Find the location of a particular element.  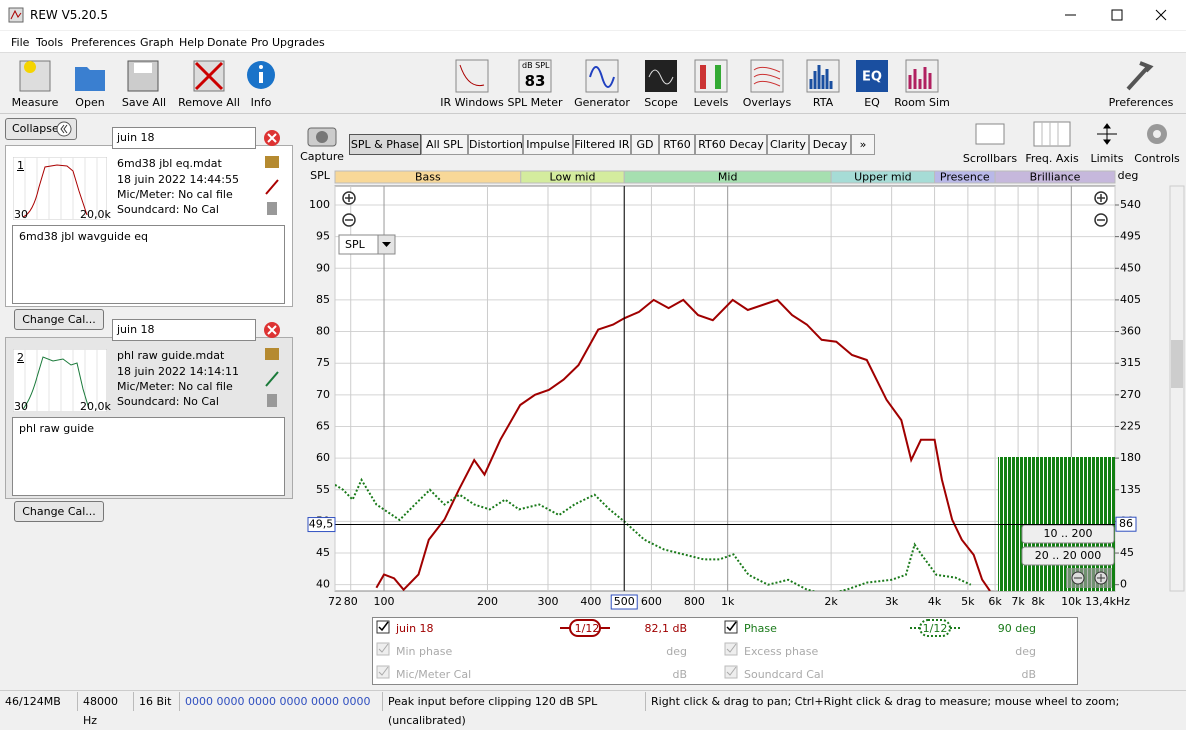

series-line is located at coordinates (653, 534).